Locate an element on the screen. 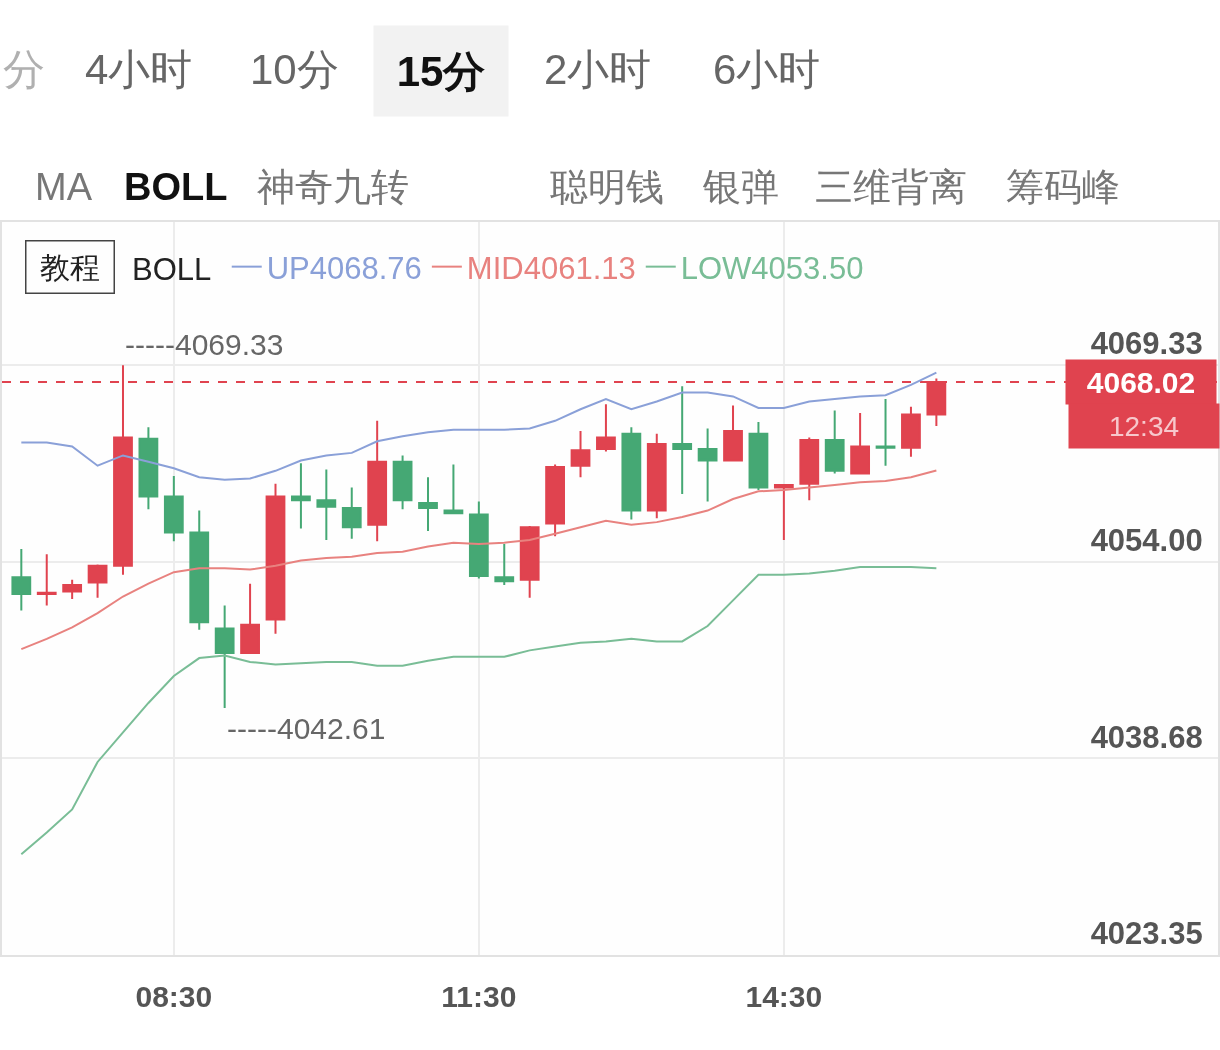 The width and height of the screenshot is (1220, 1050). text: 筹码峰 is located at coordinates (1063, 187).